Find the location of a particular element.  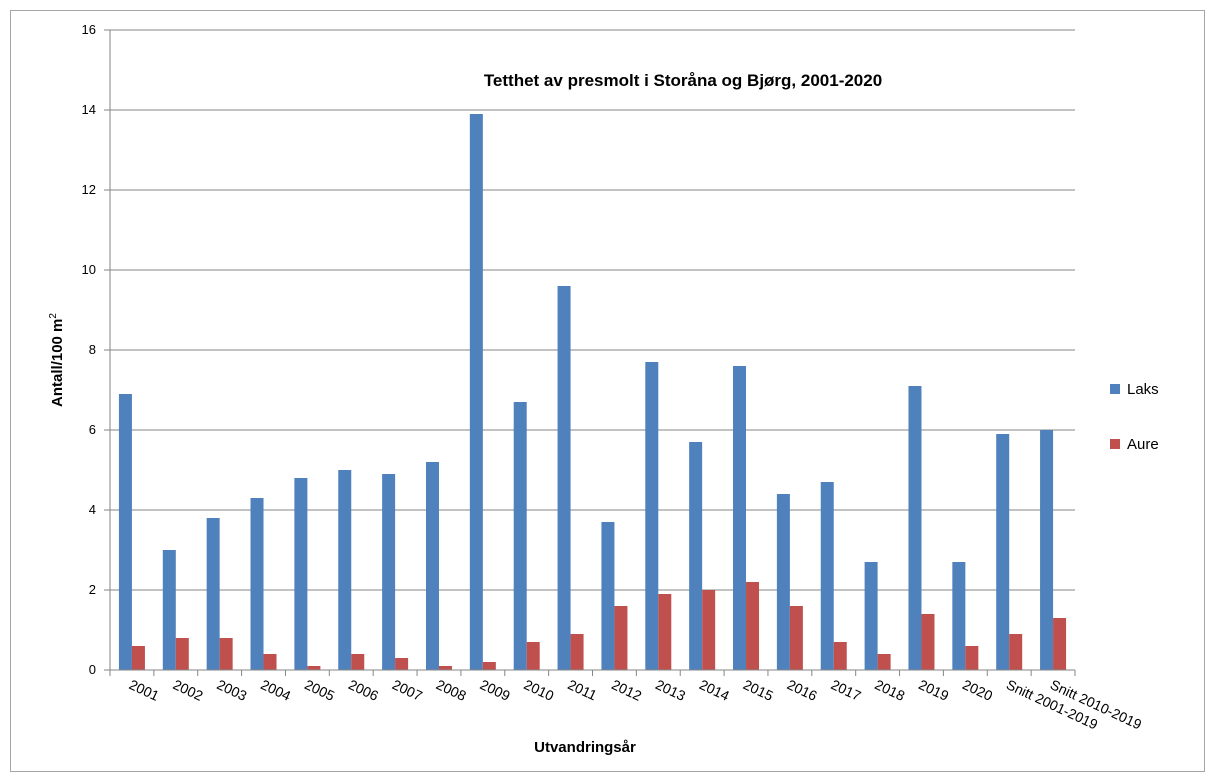

bar-laks-snitt-2001-2019 is located at coordinates (1003, 552).